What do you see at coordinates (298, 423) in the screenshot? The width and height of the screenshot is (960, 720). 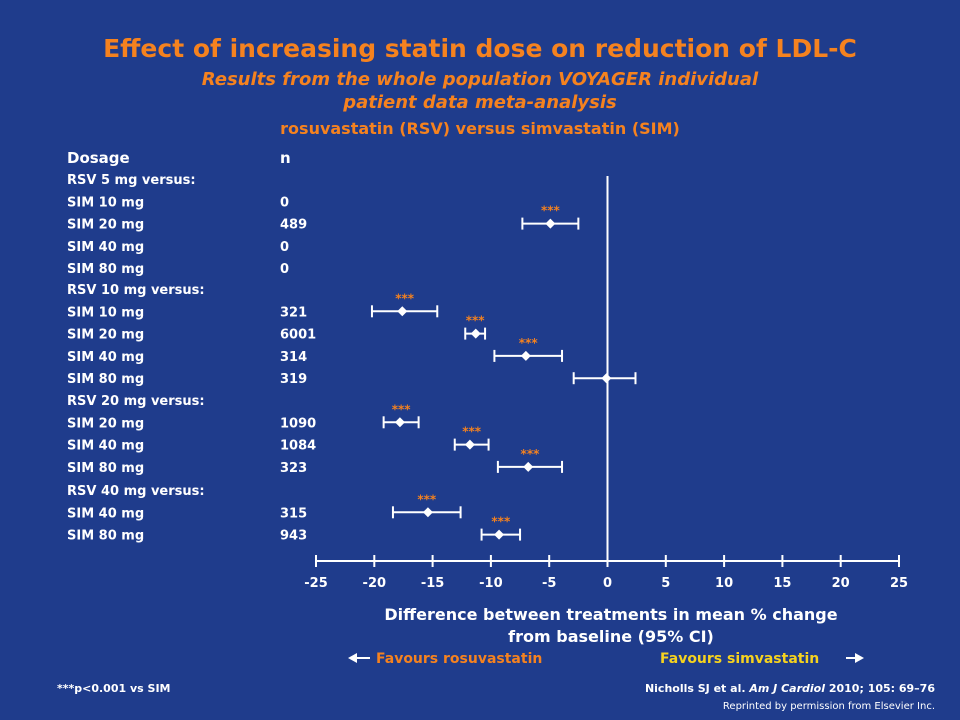 I see `row-n-value: 1090` at bounding box center [298, 423].